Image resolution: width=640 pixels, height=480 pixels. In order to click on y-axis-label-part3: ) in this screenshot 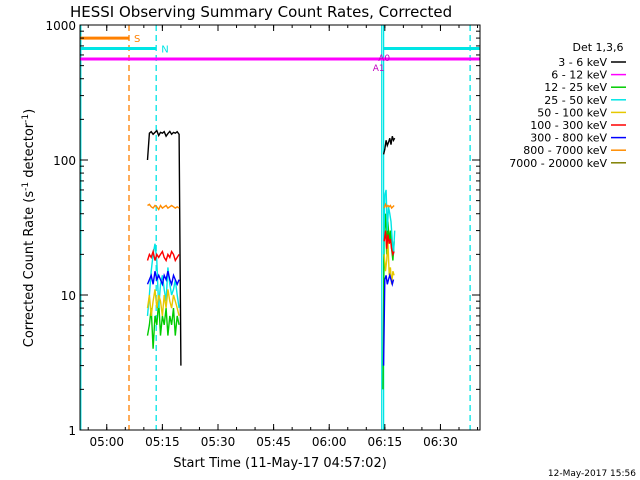, I will do `click(29, 111)`.